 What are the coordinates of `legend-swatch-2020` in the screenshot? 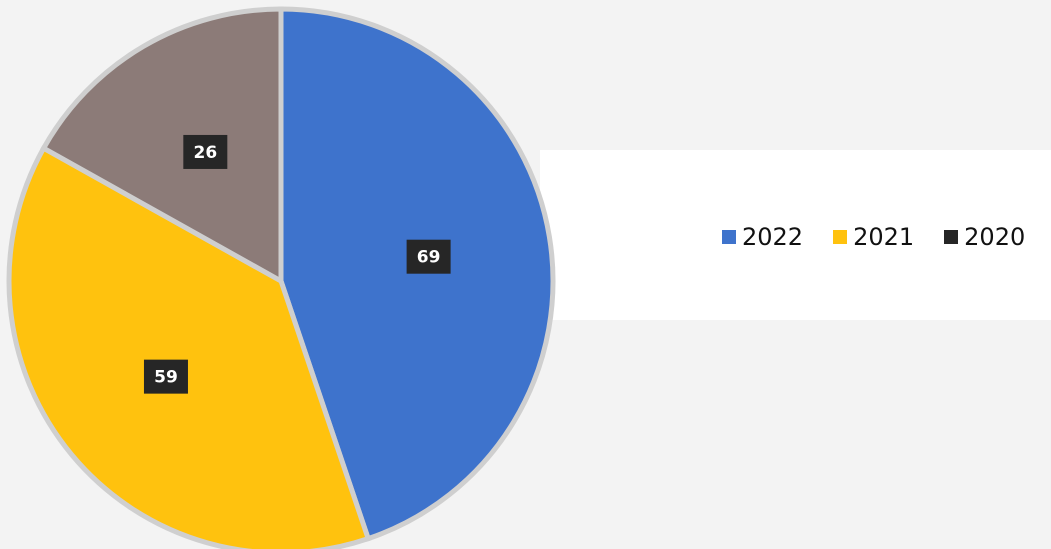 It's located at (951, 237).